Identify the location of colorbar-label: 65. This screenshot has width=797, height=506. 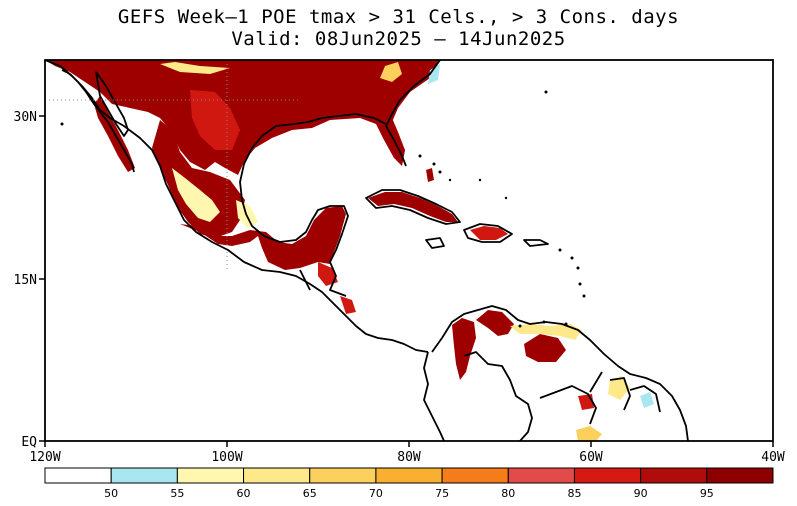
(309, 493).